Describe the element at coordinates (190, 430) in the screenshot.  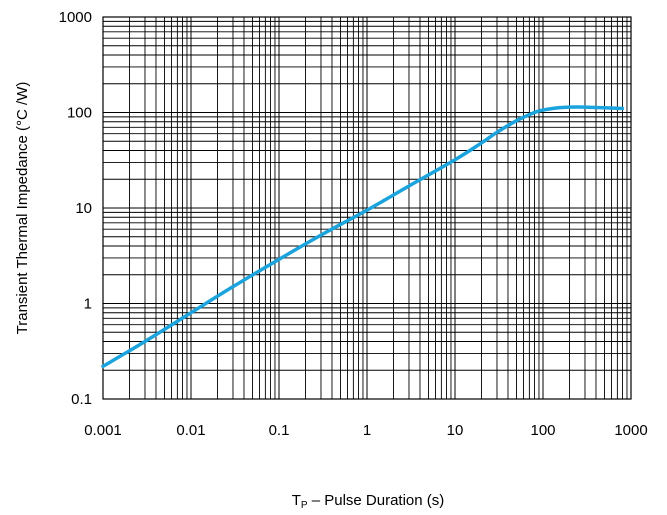
I see `x-tick-label: 0.01` at that location.